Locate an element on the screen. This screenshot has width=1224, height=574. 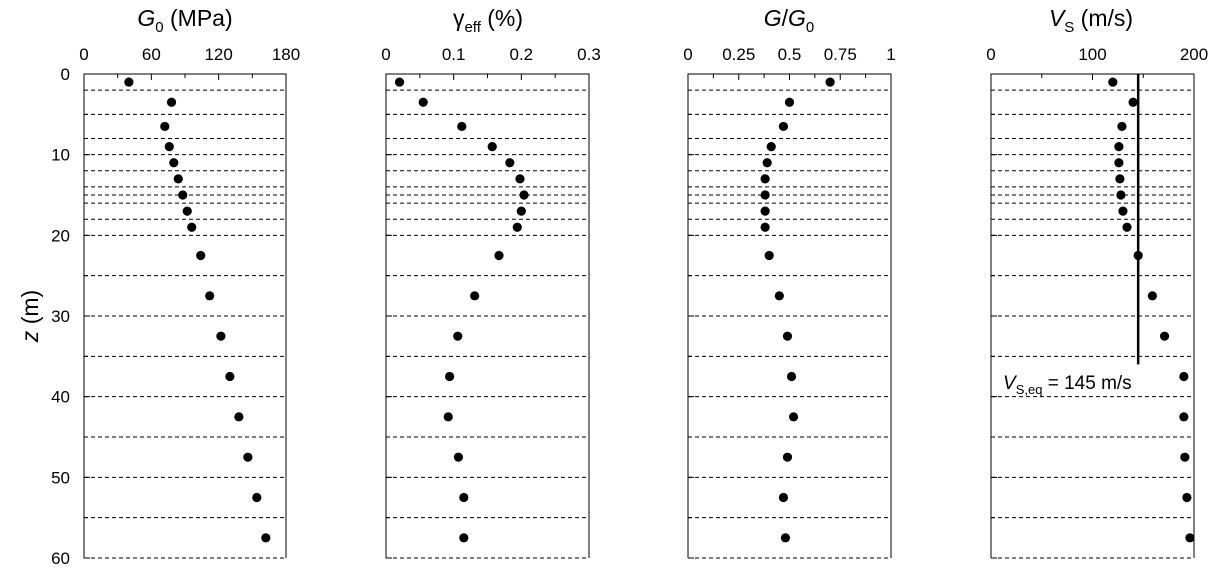
panel-title-g-over-g0: G/G0 is located at coordinates (789, 20).